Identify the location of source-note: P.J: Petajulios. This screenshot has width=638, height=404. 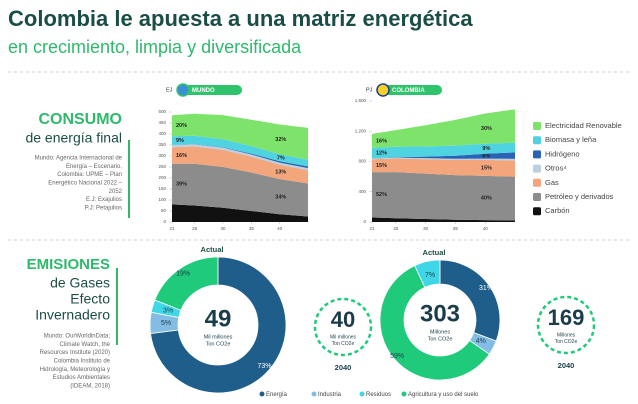
(103, 208).